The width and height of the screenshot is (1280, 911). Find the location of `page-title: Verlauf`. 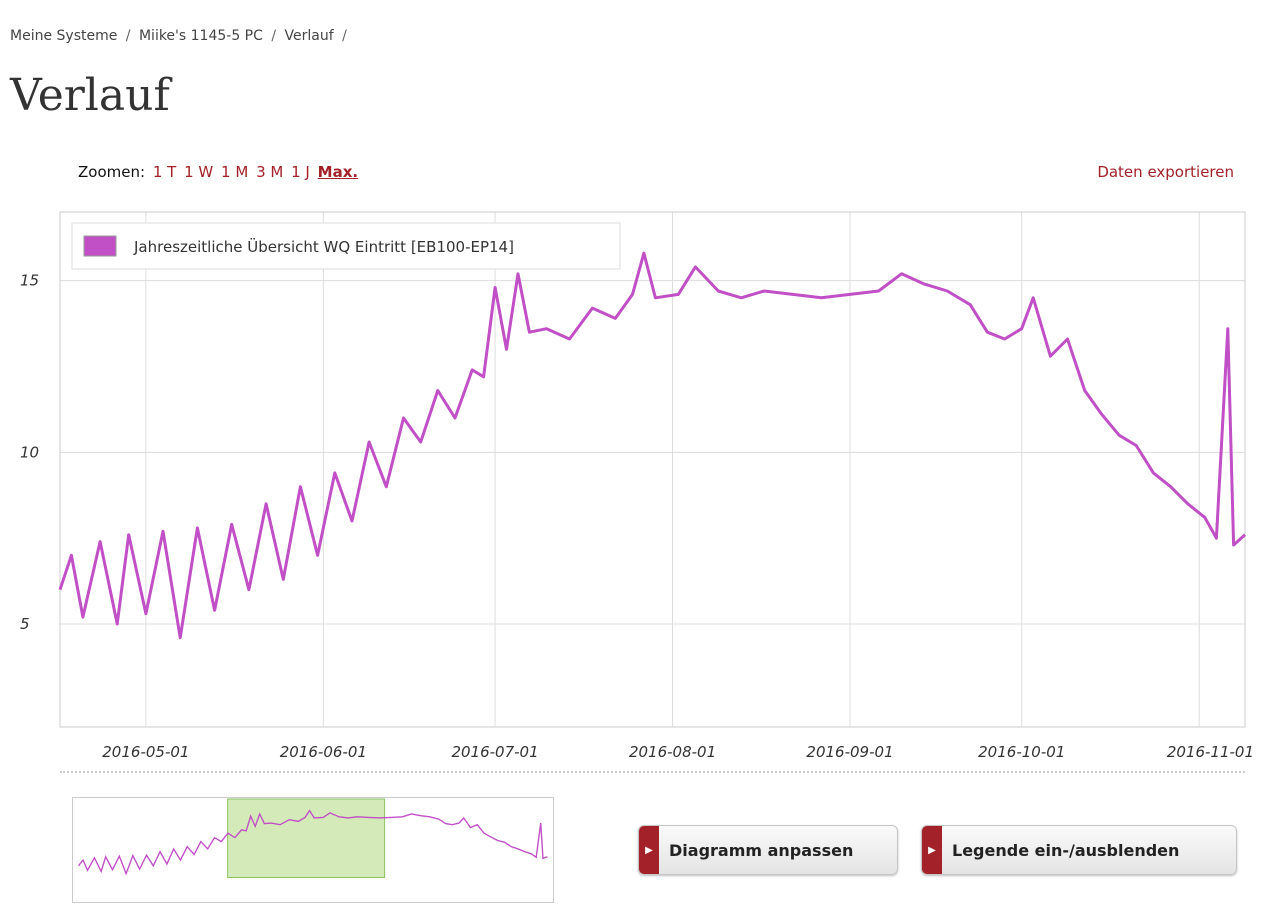

page-title: Verlauf is located at coordinates (90, 95).